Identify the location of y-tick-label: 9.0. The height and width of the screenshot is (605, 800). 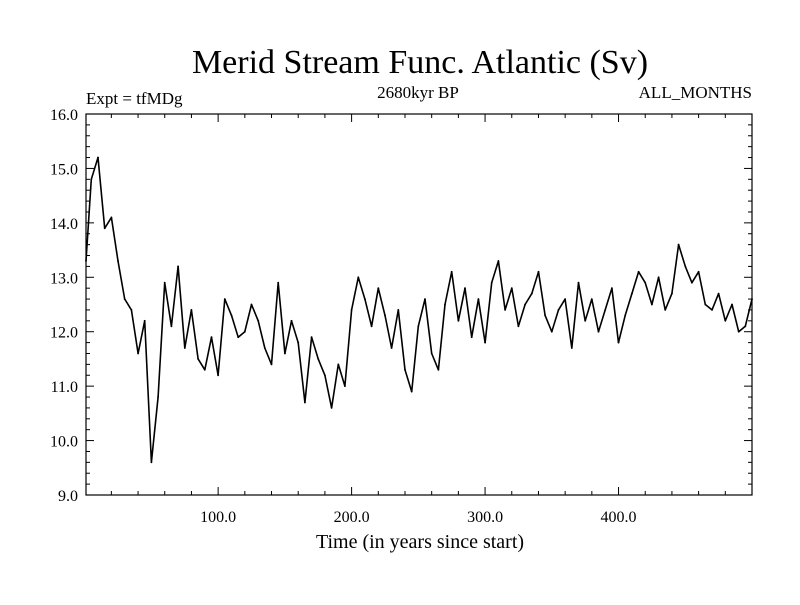
(68, 496).